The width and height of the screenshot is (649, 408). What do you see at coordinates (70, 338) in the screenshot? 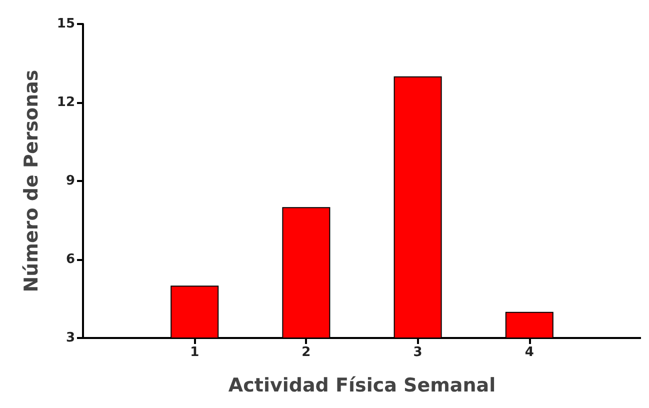
I see `y-tick-label: 3` at bounding box center [70, 338].